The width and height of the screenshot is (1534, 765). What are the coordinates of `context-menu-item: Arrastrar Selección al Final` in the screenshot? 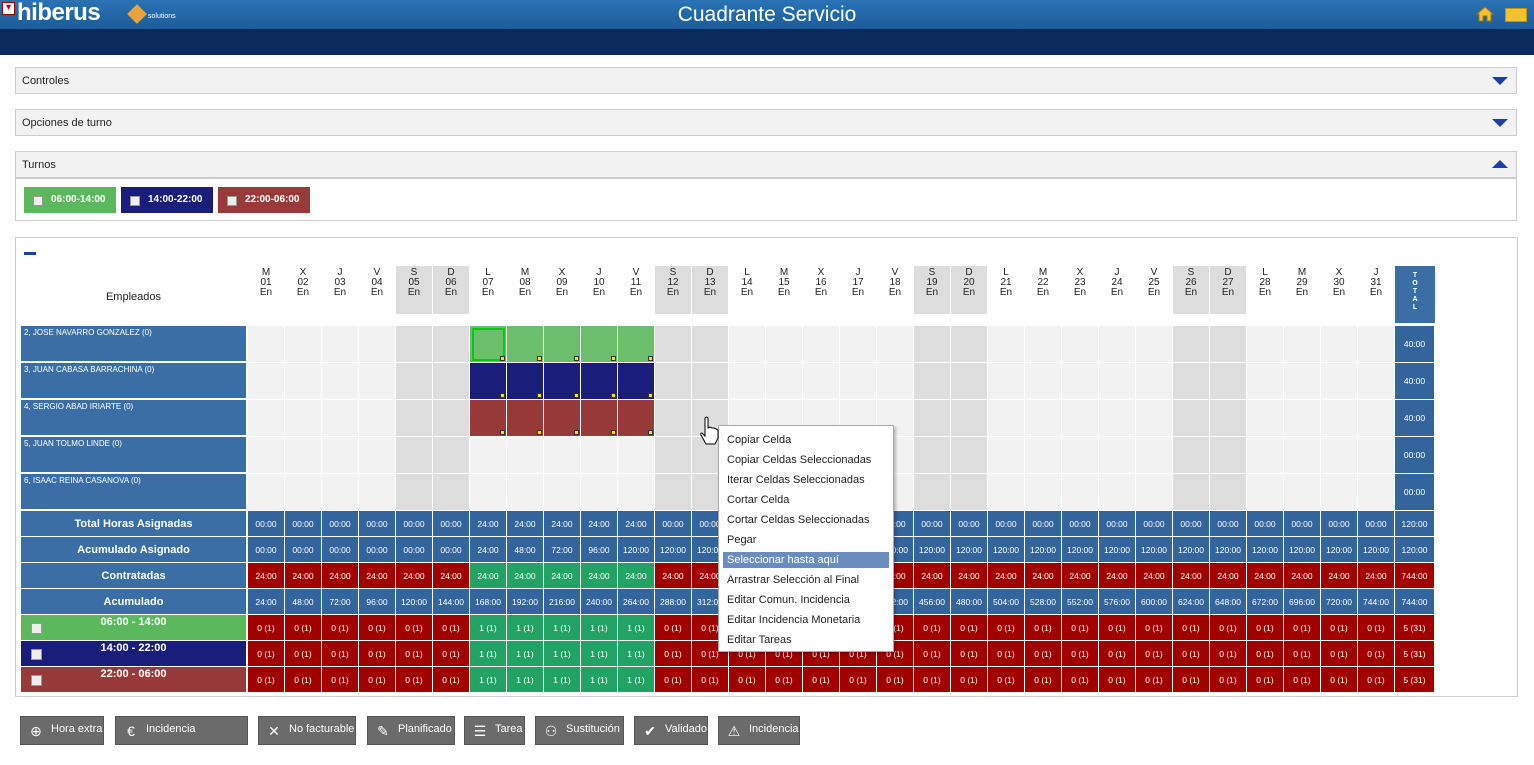 It's located at (793, 580).